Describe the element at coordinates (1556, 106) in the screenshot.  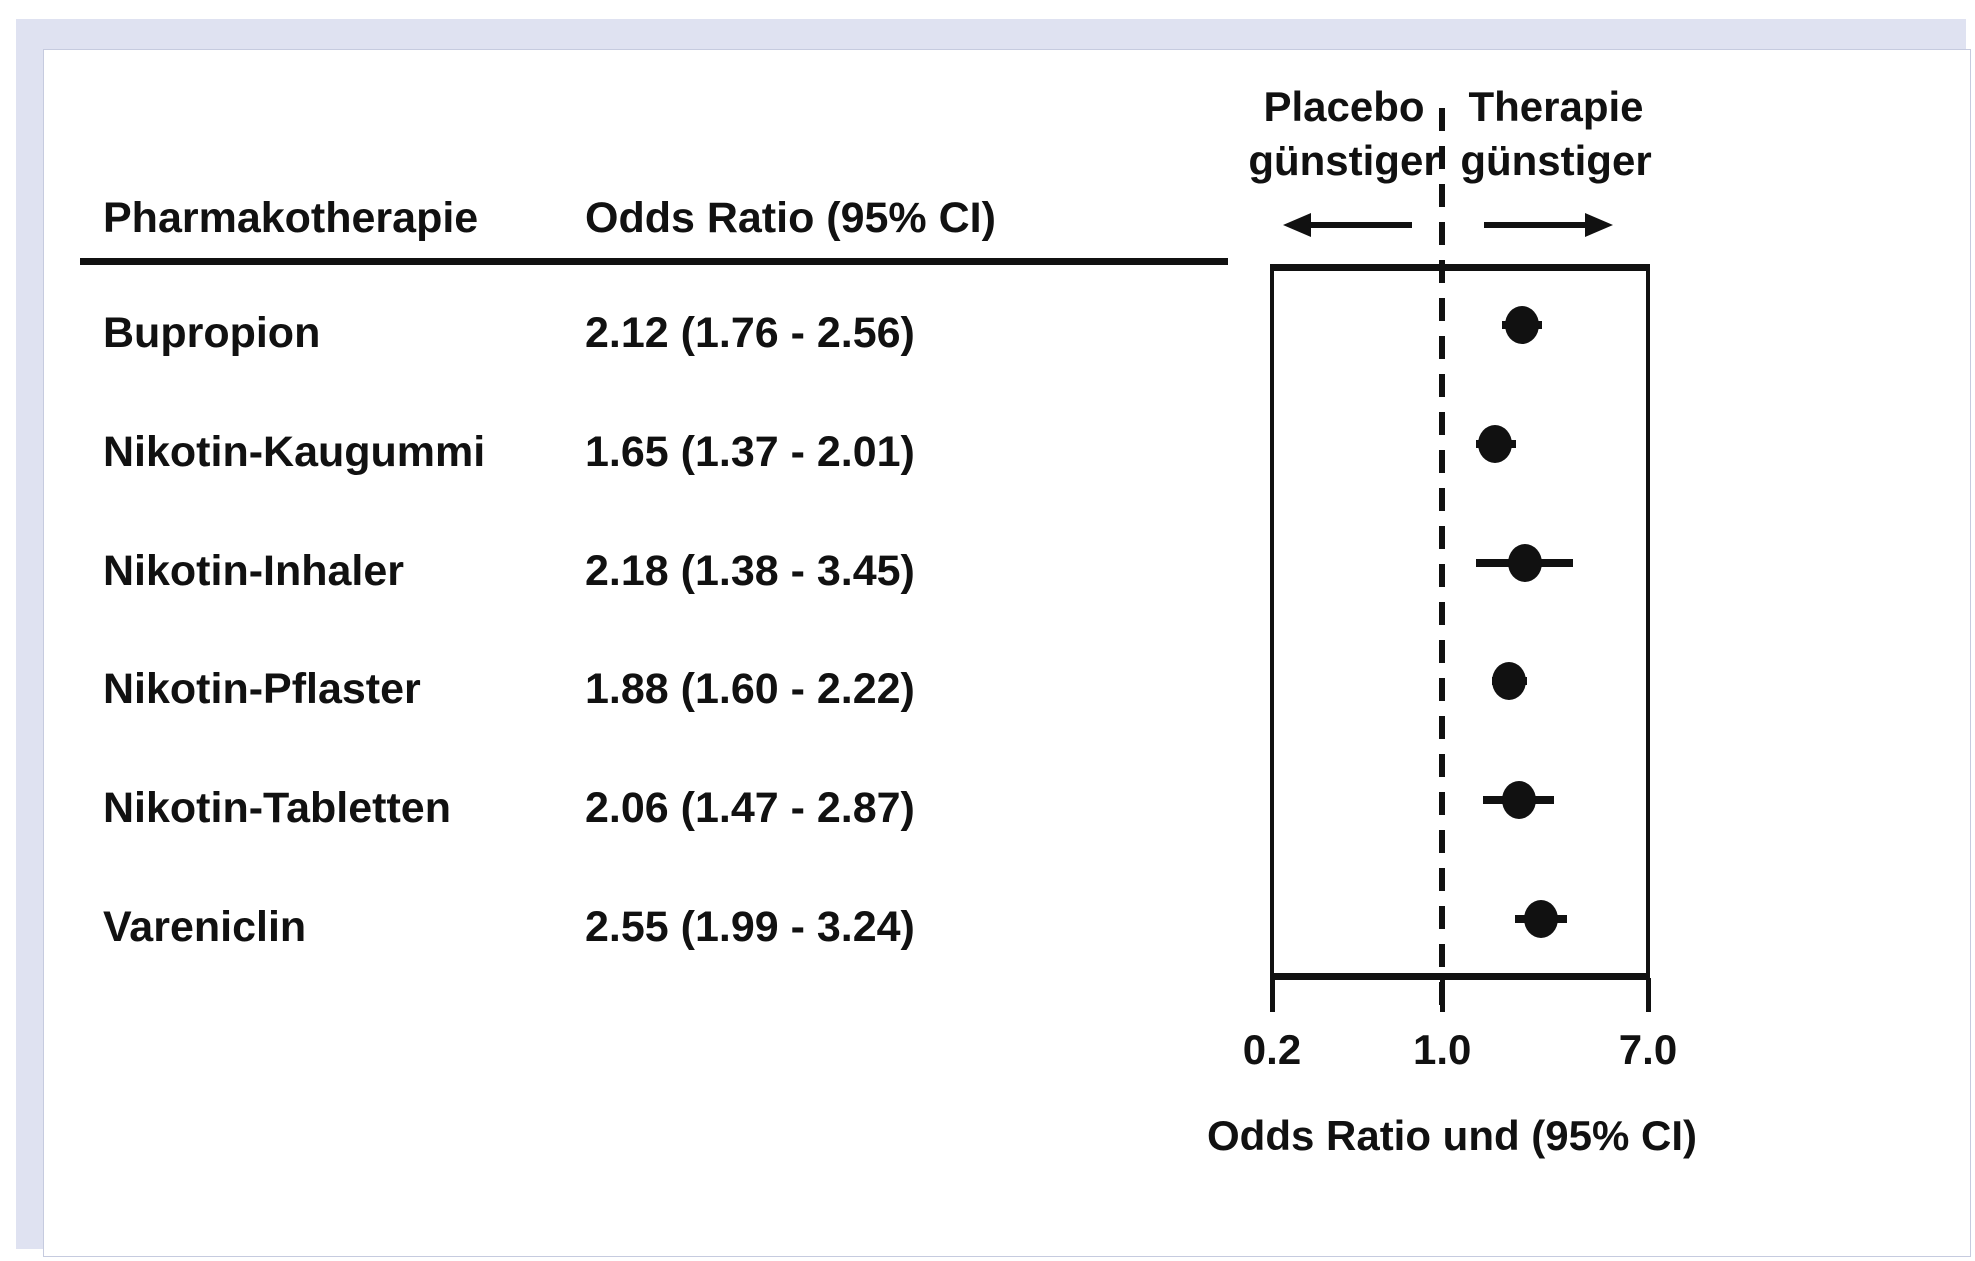
I see `label-therapie-line1: Therapie` at that location.